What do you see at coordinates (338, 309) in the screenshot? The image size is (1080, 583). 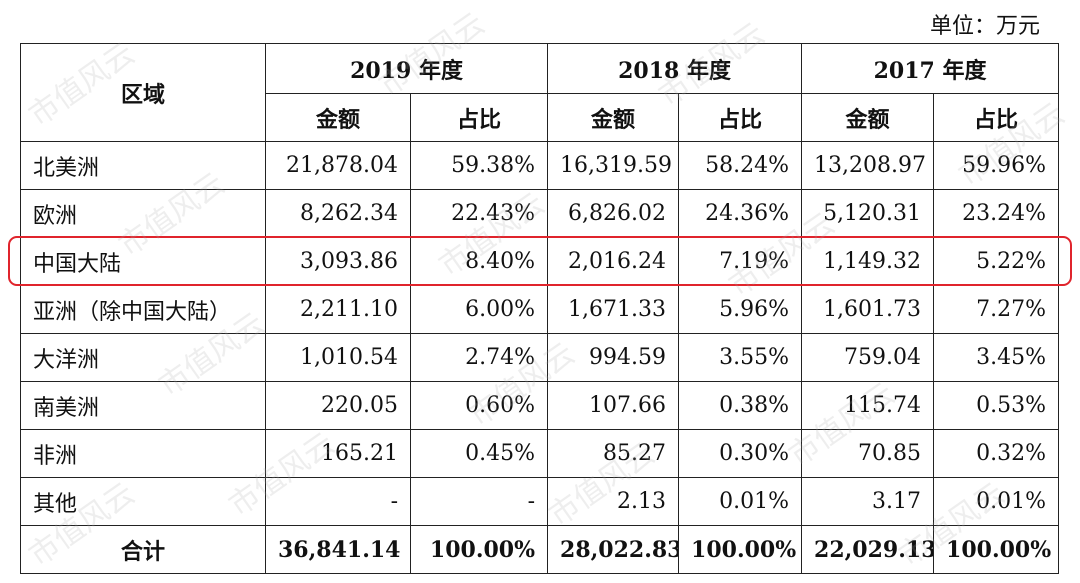 I see `cell-amount-2019: 2,211.10` at bounding box center [338, 309].